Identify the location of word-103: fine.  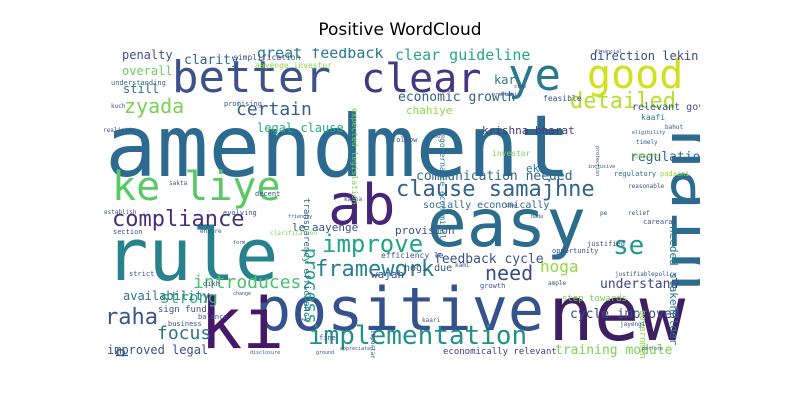
(327, 338).